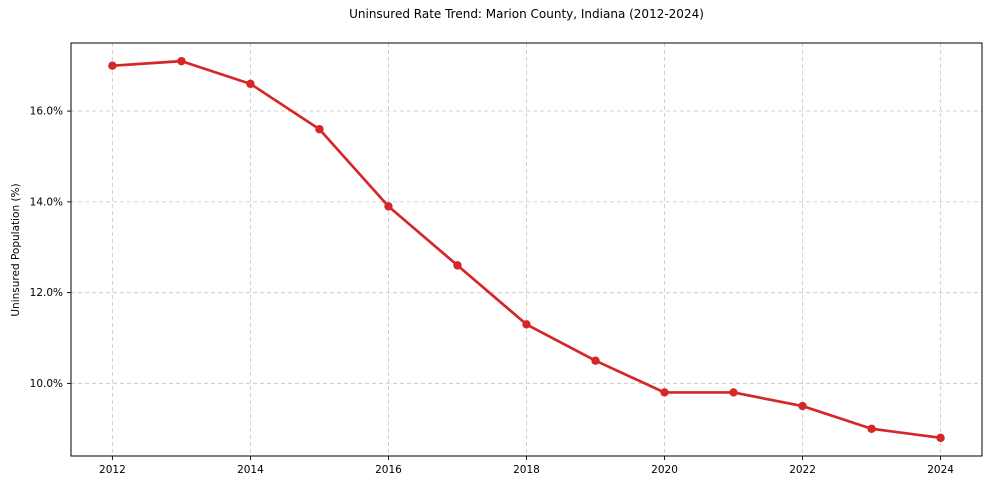  I want to click on y-tick-label: 16.0%, so click(46, 112).